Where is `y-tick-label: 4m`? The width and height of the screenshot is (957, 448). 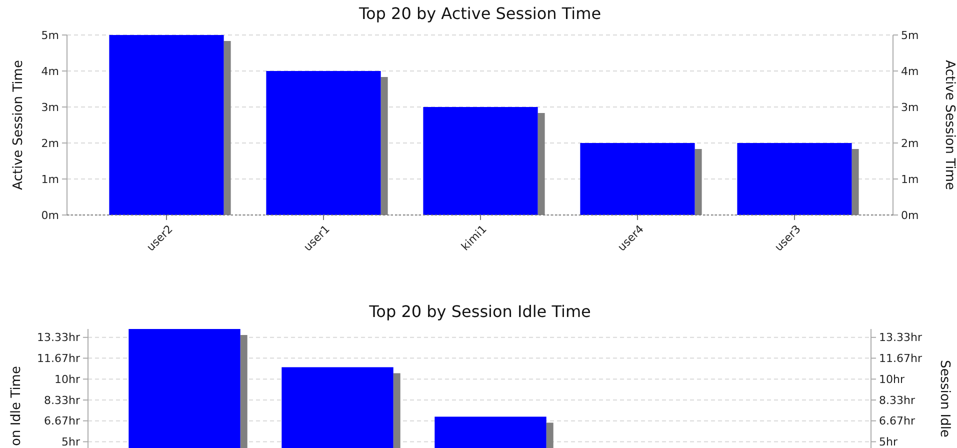
y-tick-label: 4m is located at coordinates (50, 71).